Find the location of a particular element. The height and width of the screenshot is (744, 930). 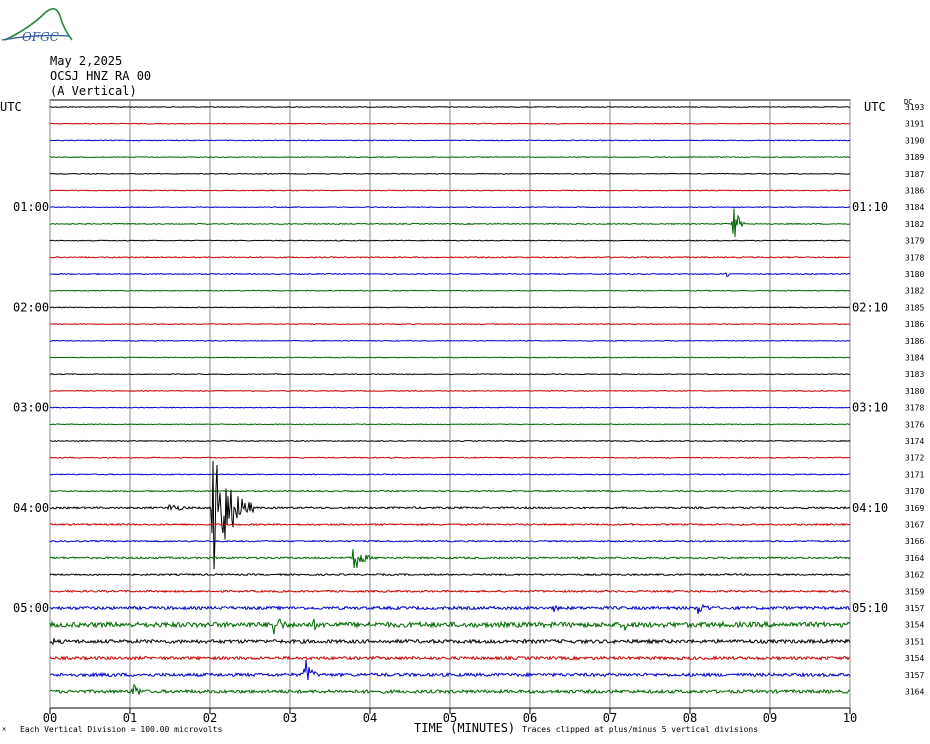

x-tick-label: 06 is located at coordinates (530, 718).